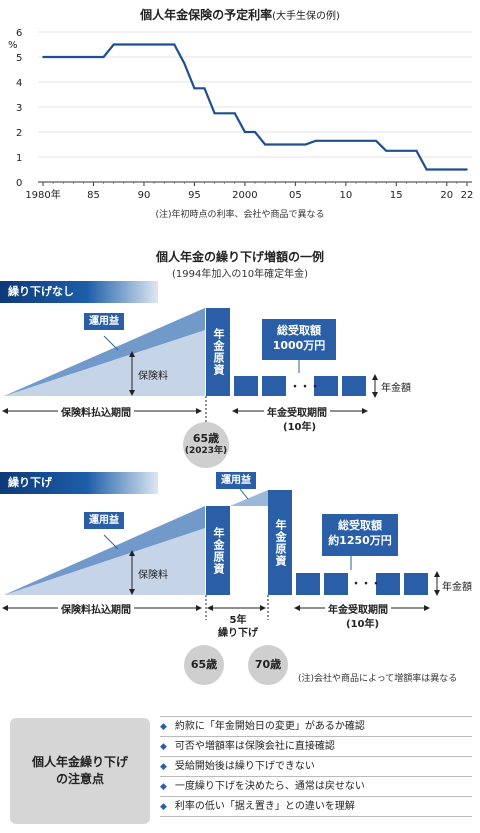 The width and height of the screenshot is (480, 833). Describe the element at coordinates (244, 195) in the screenshot. I see `x-tick-label: 2000` at that location.